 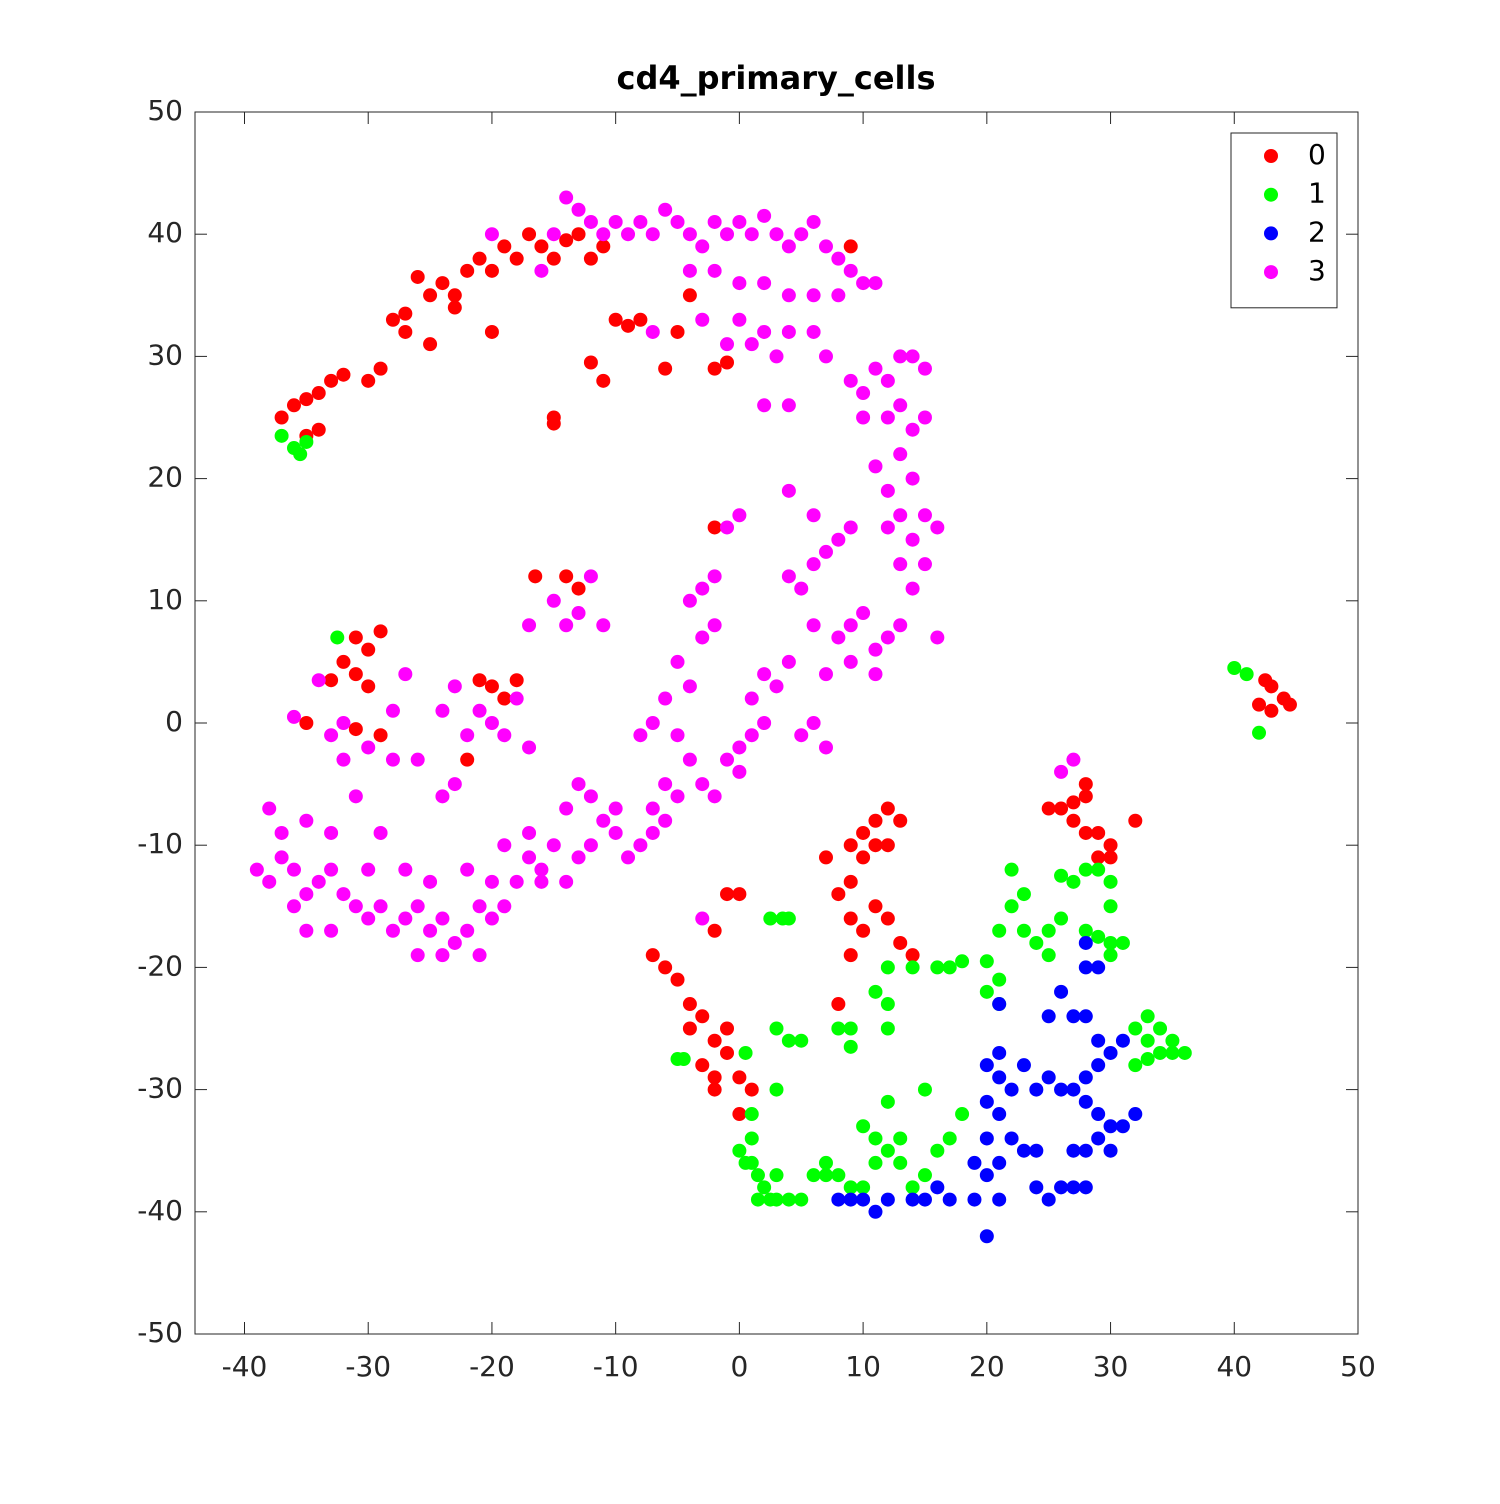 I want to click on y-tick-label: -40, so click(x=160, y=1210).